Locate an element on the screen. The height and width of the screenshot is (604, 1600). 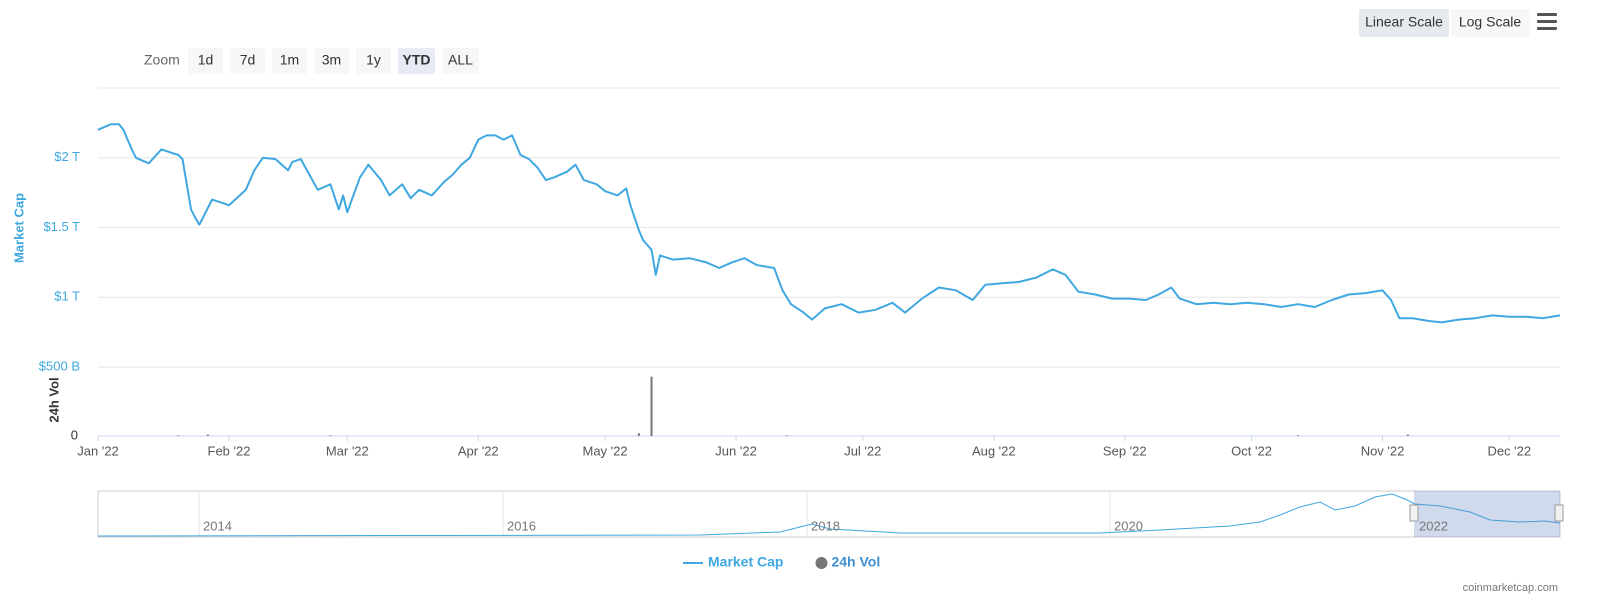
zoom-button-label: 1d is located at coordinates (206, 60).